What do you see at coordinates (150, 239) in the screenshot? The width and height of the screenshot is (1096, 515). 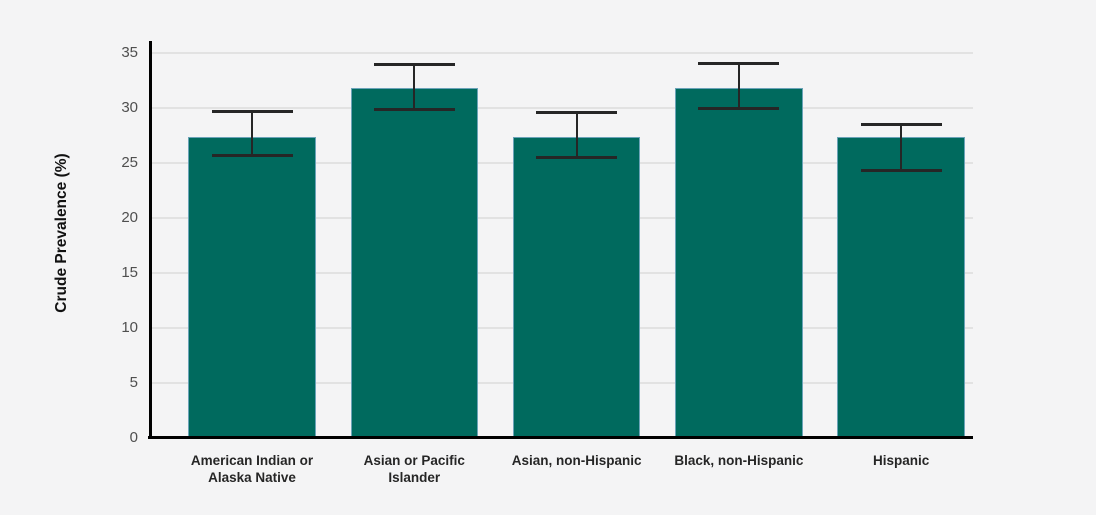 I see `y-axis-line` at bounding box center [150, 239].